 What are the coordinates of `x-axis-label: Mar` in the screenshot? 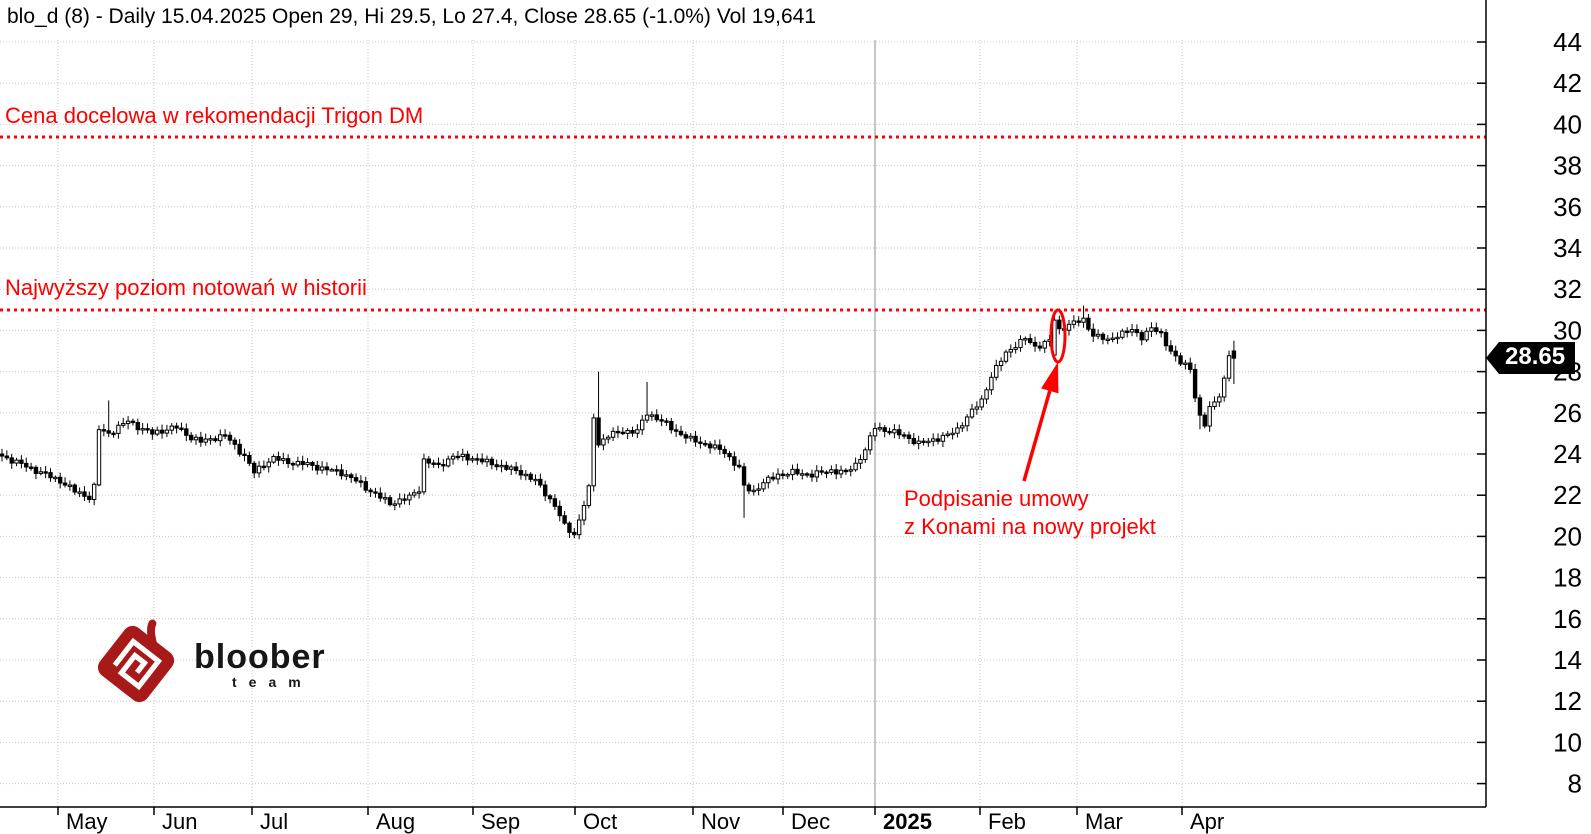 It's located at (1104, 821).